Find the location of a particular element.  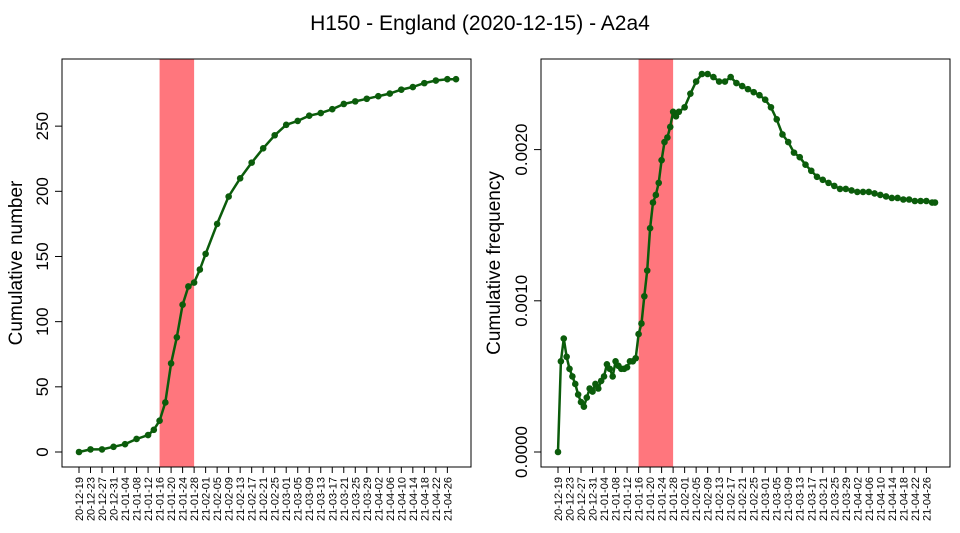

x-tick-label: 21-02-17 is located at coordinates (253, 499).